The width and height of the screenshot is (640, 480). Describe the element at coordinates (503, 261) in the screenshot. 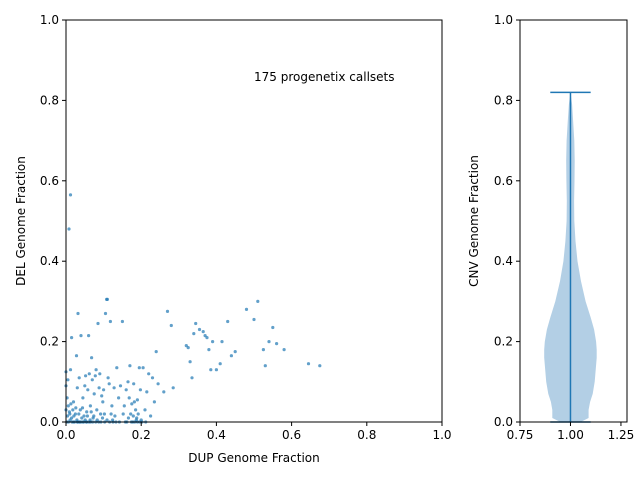

I see `violin-y-tick-label: 0.4` at that location.